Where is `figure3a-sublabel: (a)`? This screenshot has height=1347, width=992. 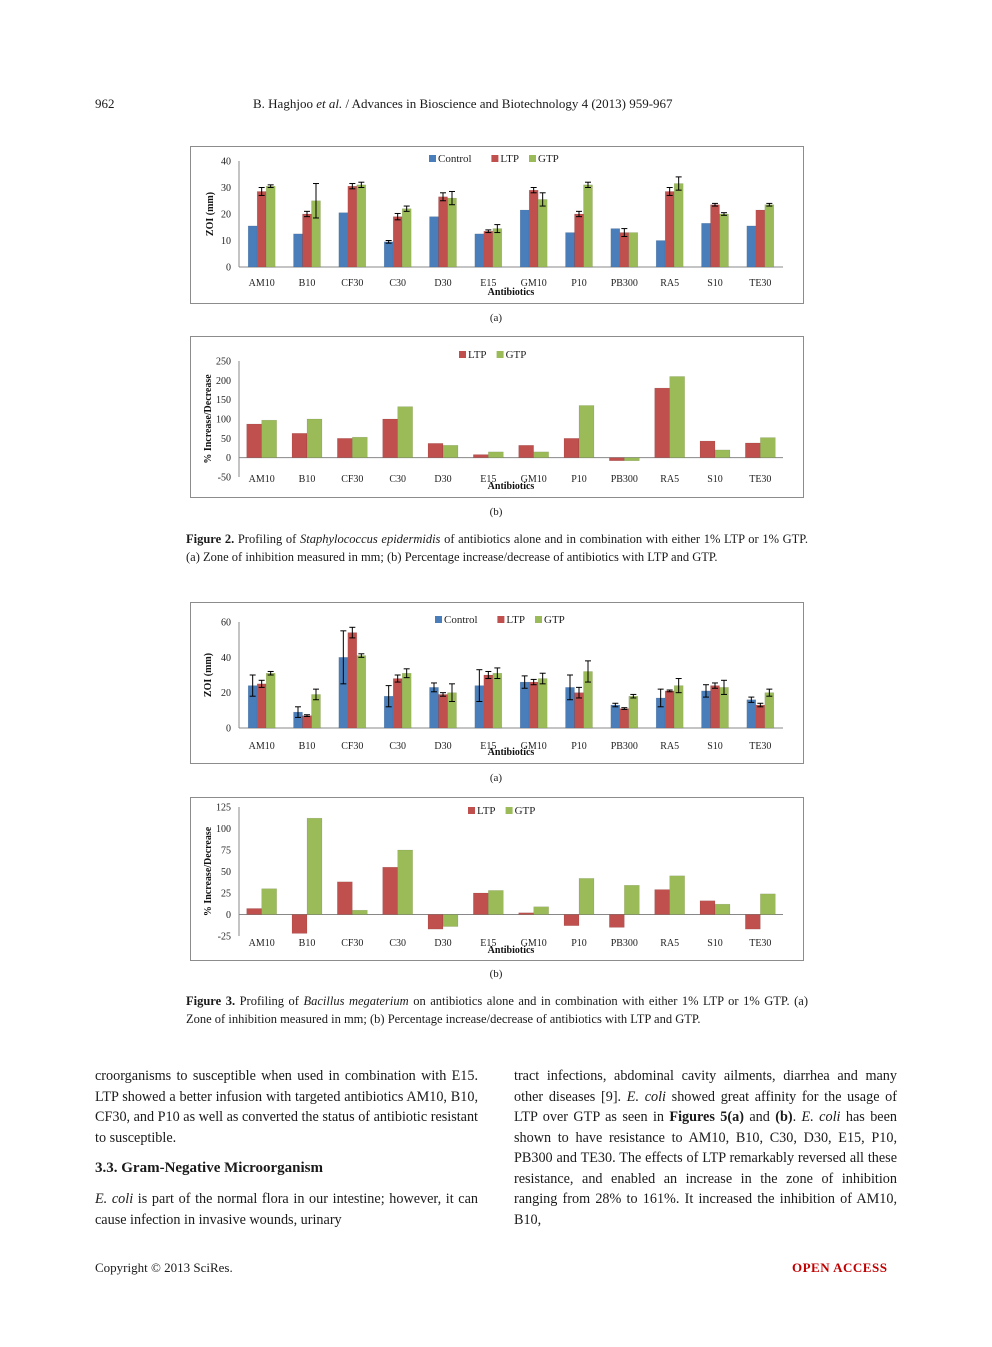
figure3a-sublabel: (a) is located at coordinates (496, 778).